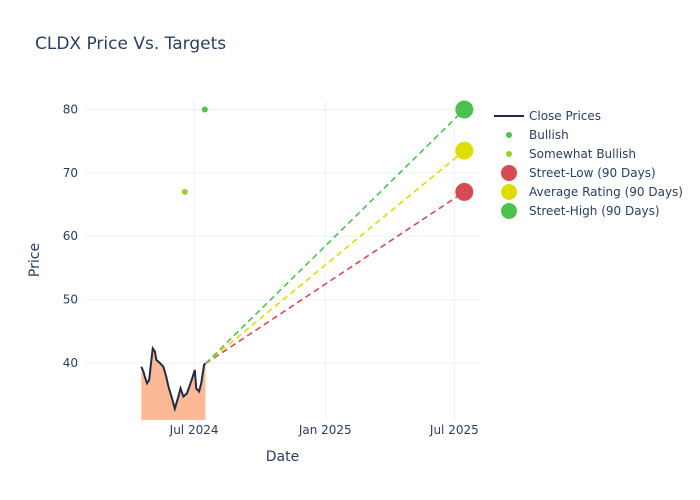 This screenshot has height=500, width=700. I want to click on y-tick-label: 60, so click(70, 236).